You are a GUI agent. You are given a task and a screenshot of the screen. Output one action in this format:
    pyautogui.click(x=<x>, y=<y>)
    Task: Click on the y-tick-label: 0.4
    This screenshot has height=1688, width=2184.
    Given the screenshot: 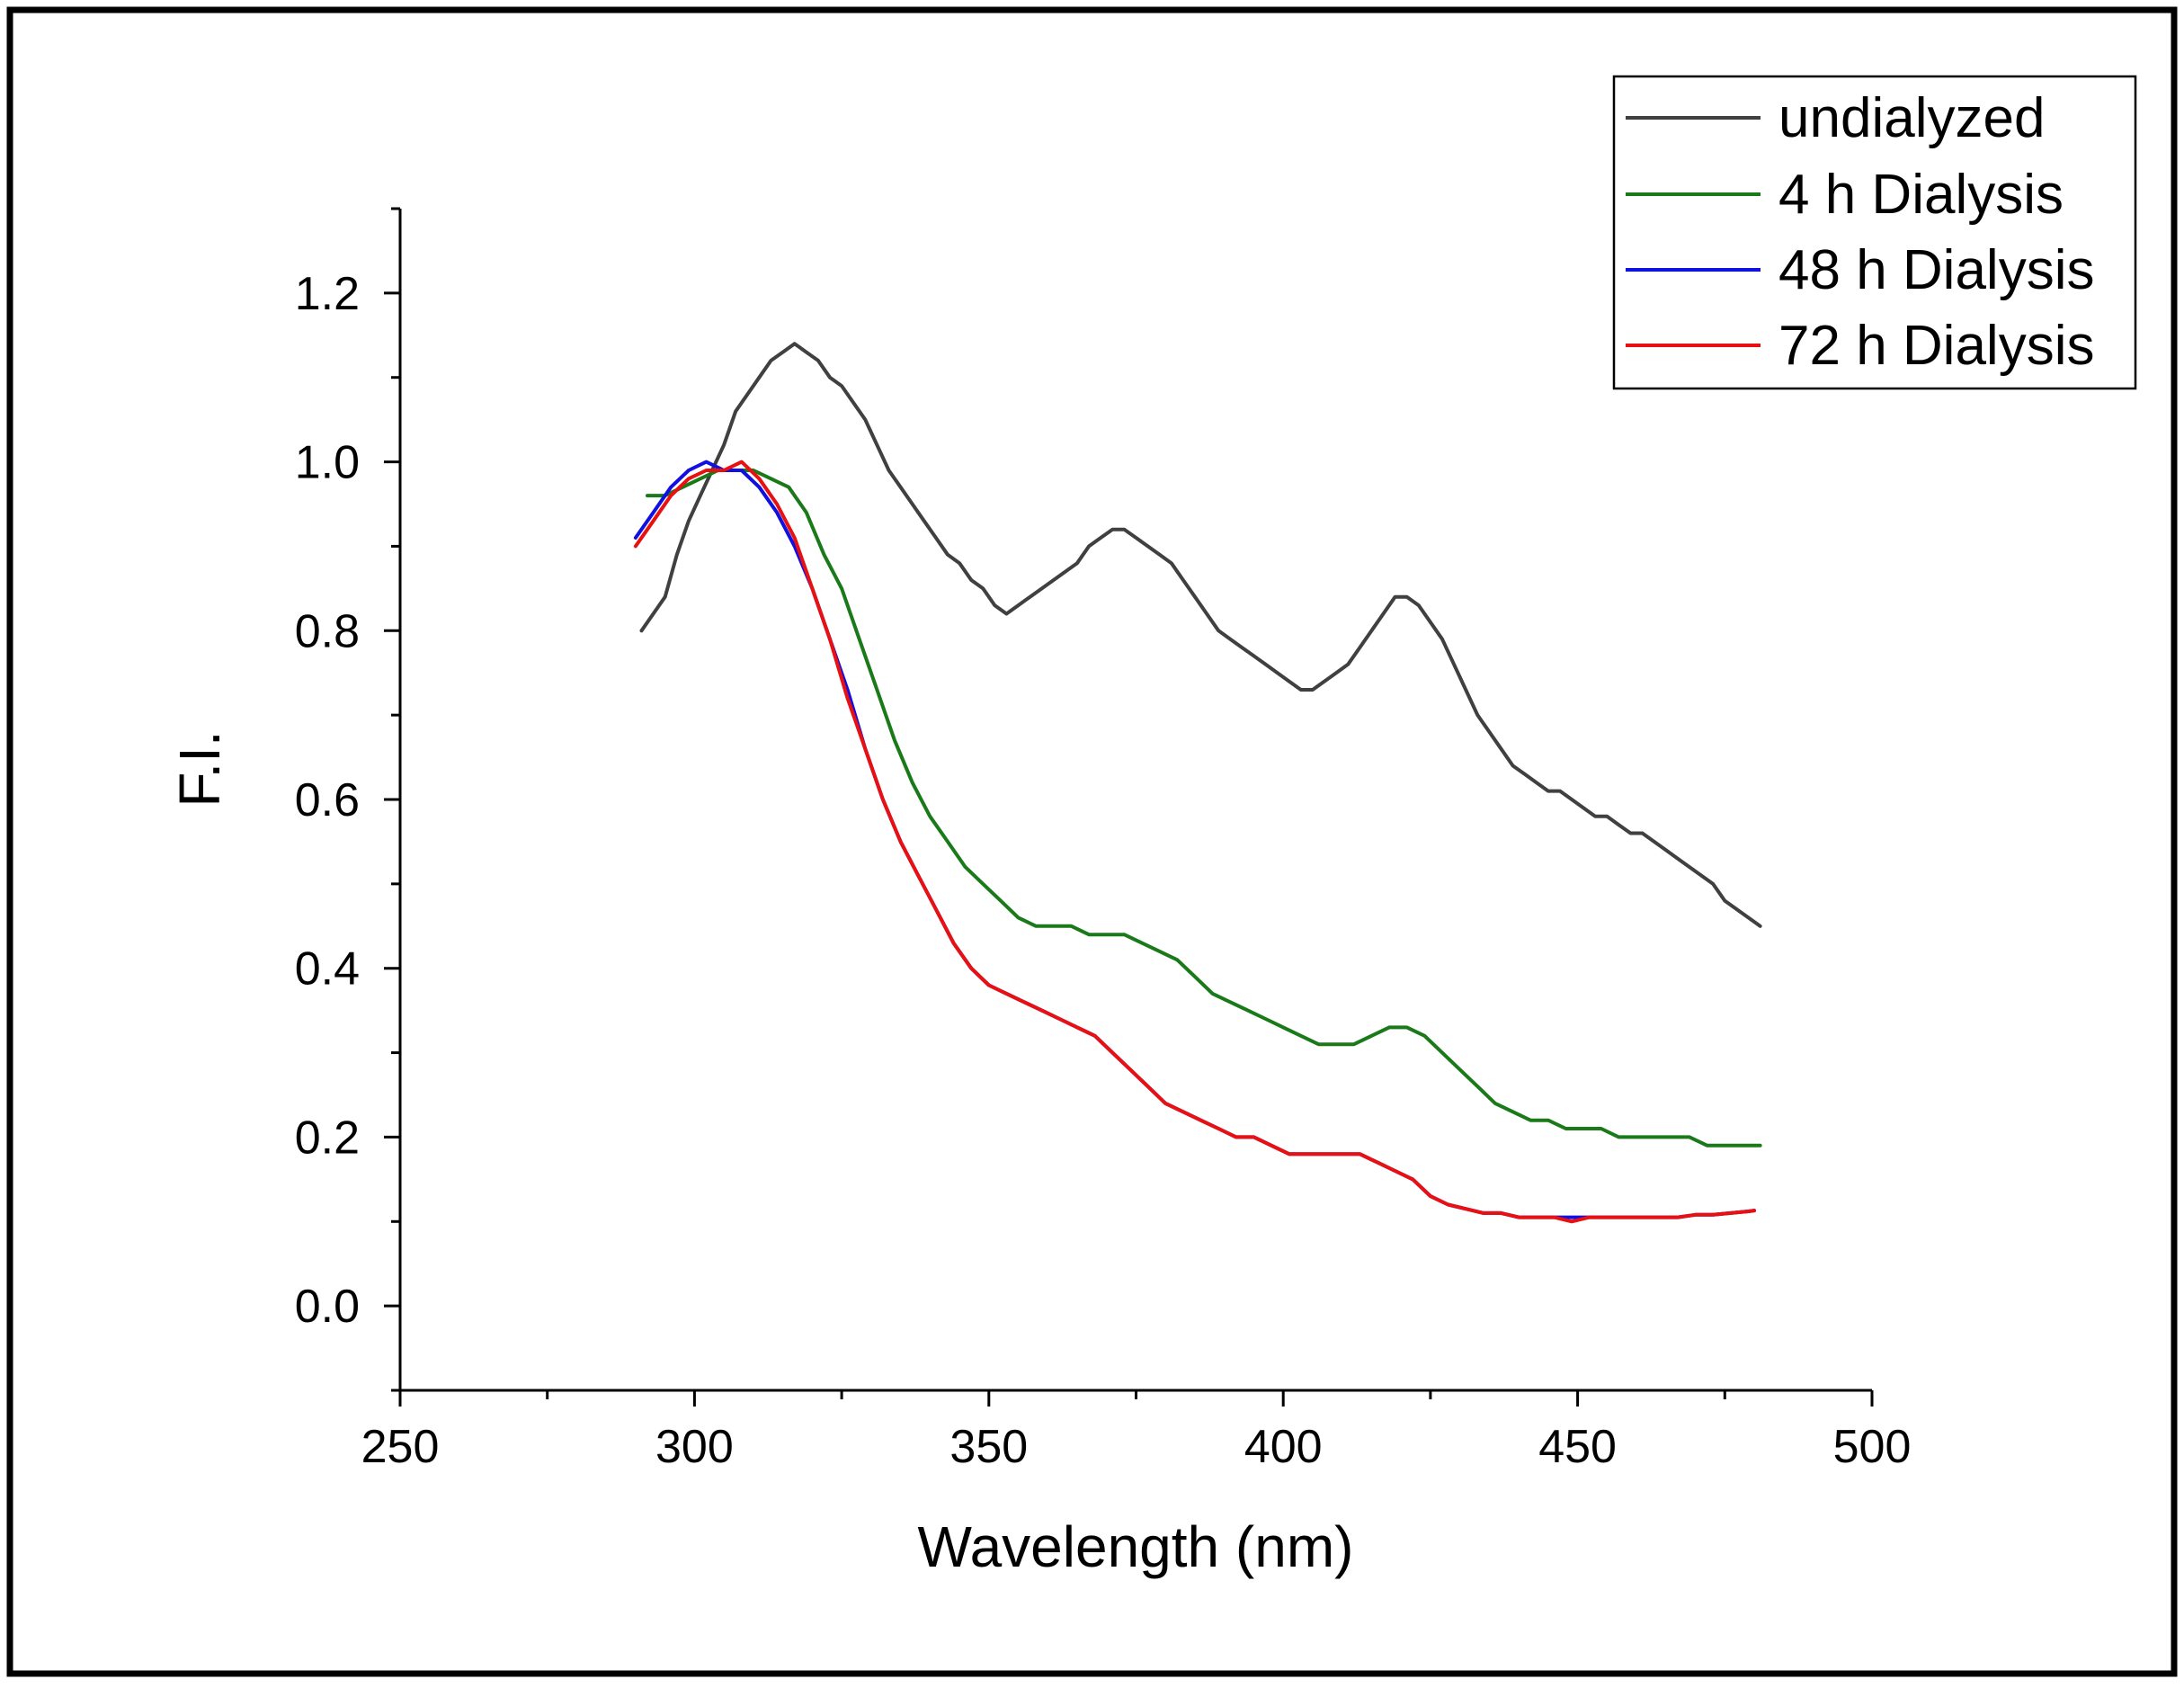 What is the action you would take?
    pyautogui.click(x=327, y=969)
    